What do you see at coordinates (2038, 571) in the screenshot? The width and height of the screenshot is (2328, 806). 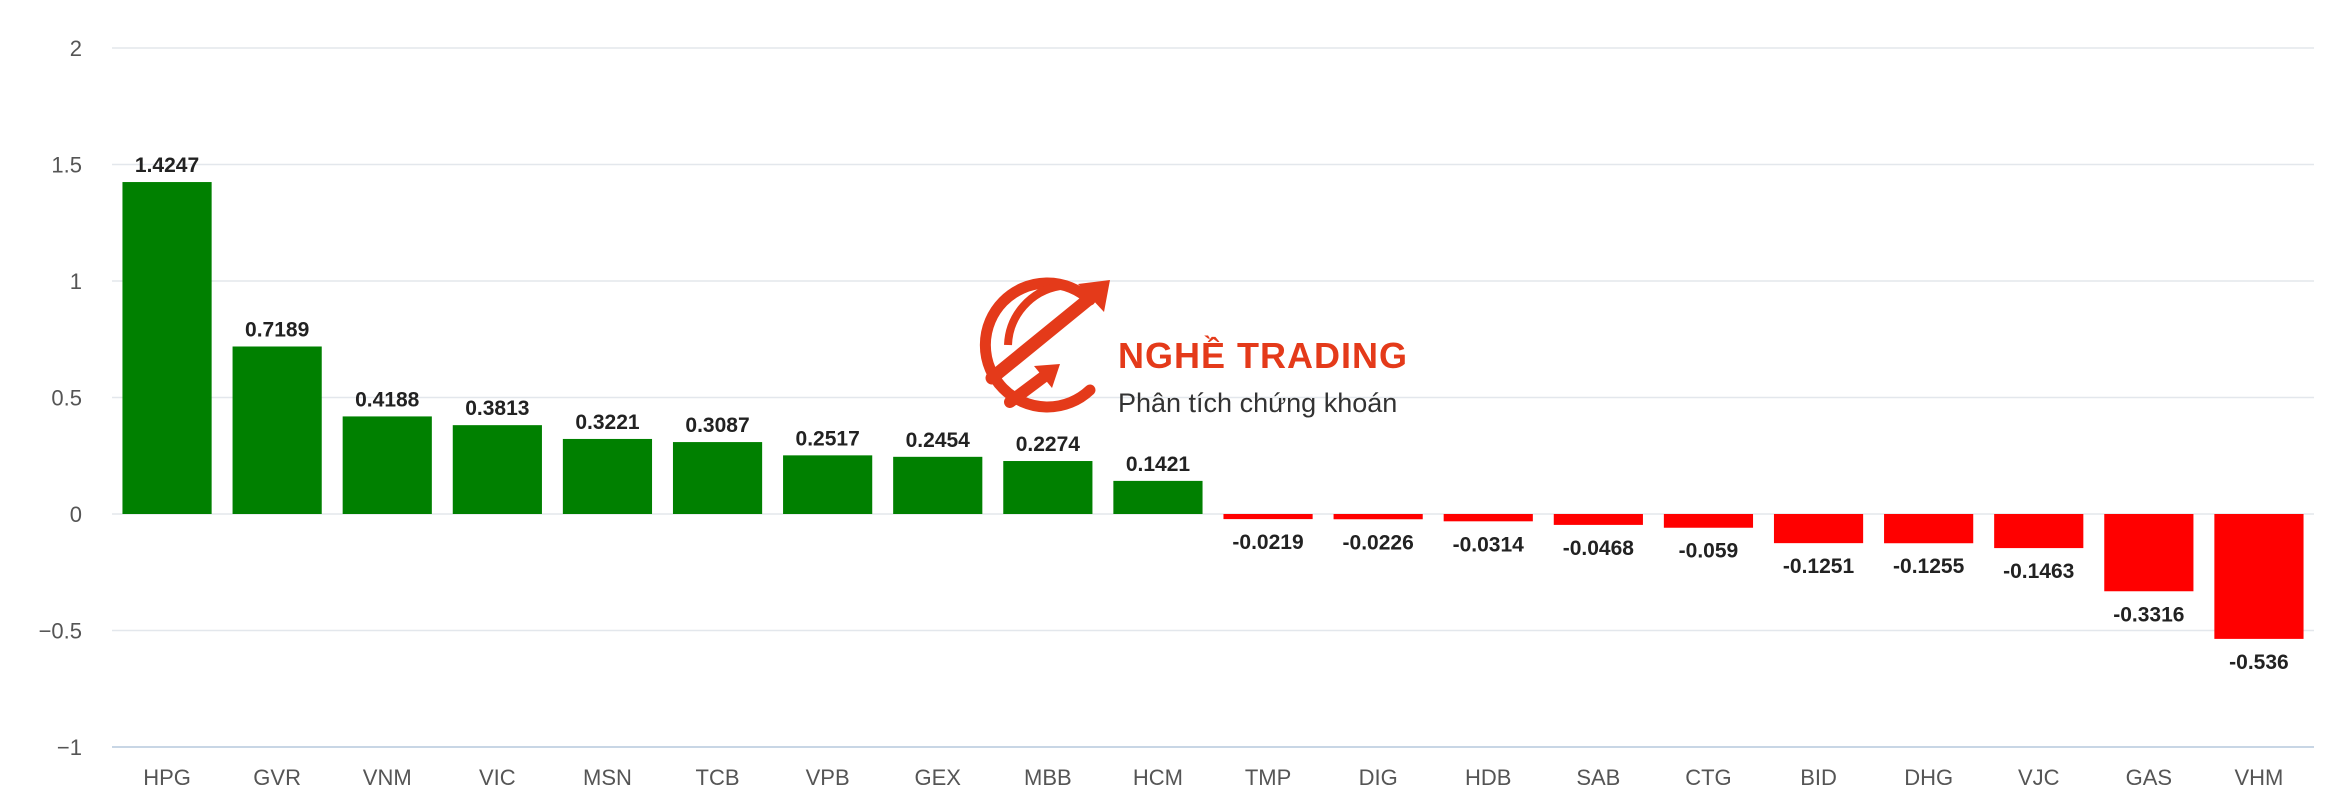 I see `data-label: -0.1463` at bounding box center [2038, 571].